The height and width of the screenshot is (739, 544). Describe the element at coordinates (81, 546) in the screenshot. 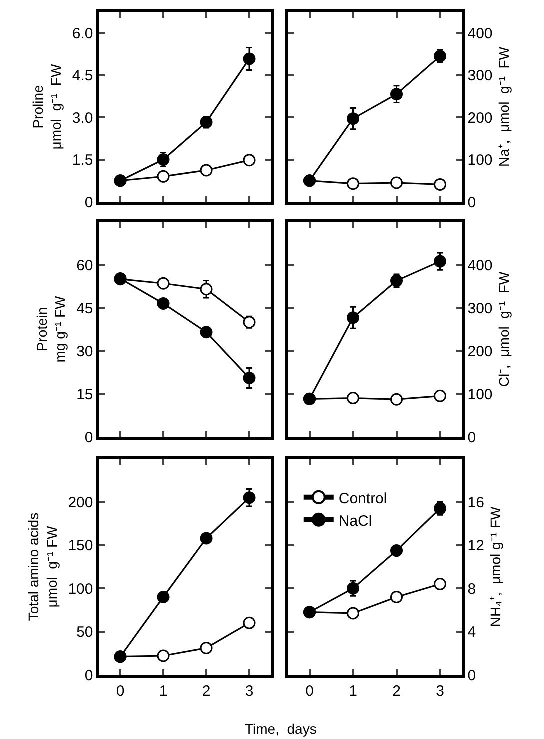

I see `y-tick-label: 150` at that location.